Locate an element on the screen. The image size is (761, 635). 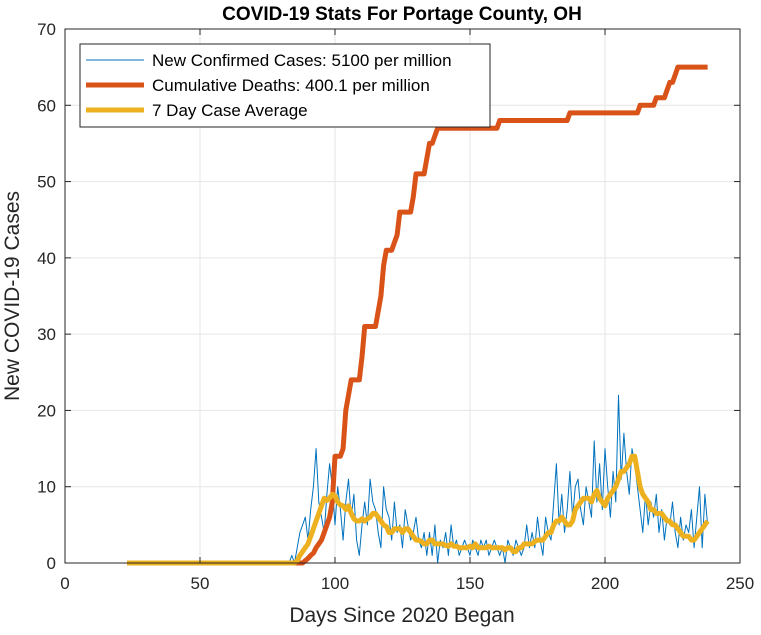
x-tick-label: 100 is located at coordinates (335, 583).